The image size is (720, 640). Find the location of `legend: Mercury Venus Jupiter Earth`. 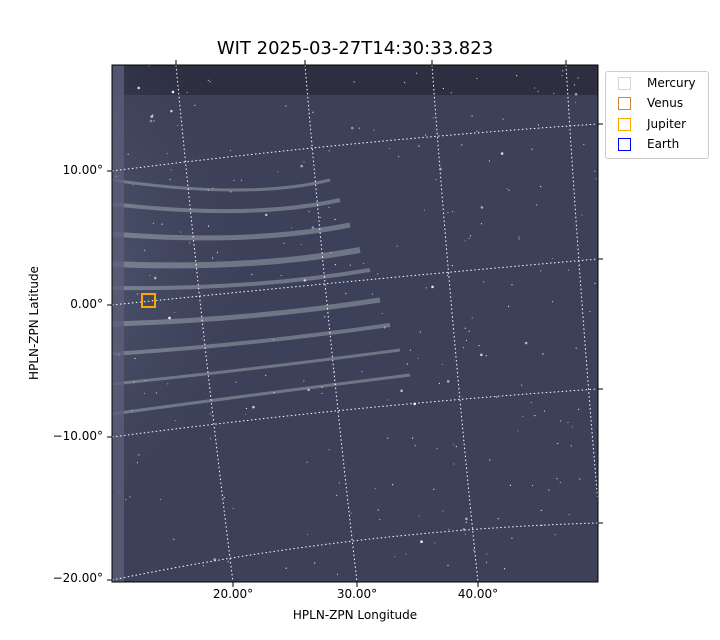

legend: Mercury Venus Jupiter Earth is located at coordinates (657, 115).